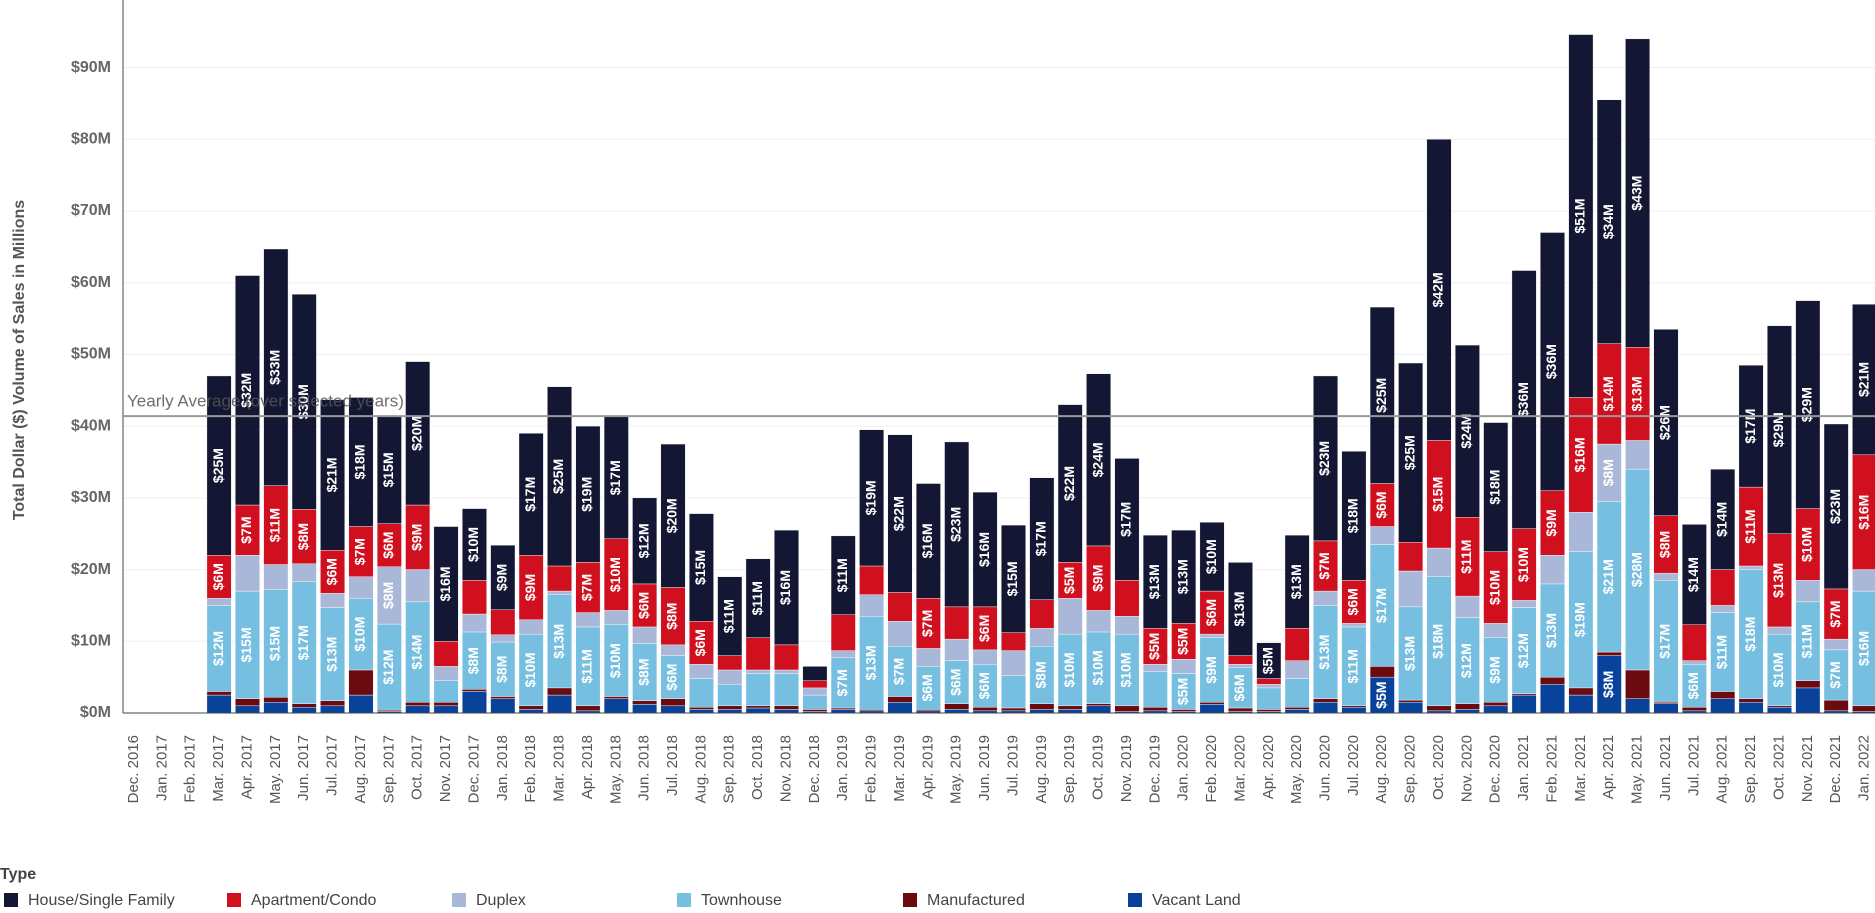 This screenshot has height=913, width=1875. Describe the element at coordinates (501, 900) in the screenshot. I see `legend-label: Duplex` at that location.